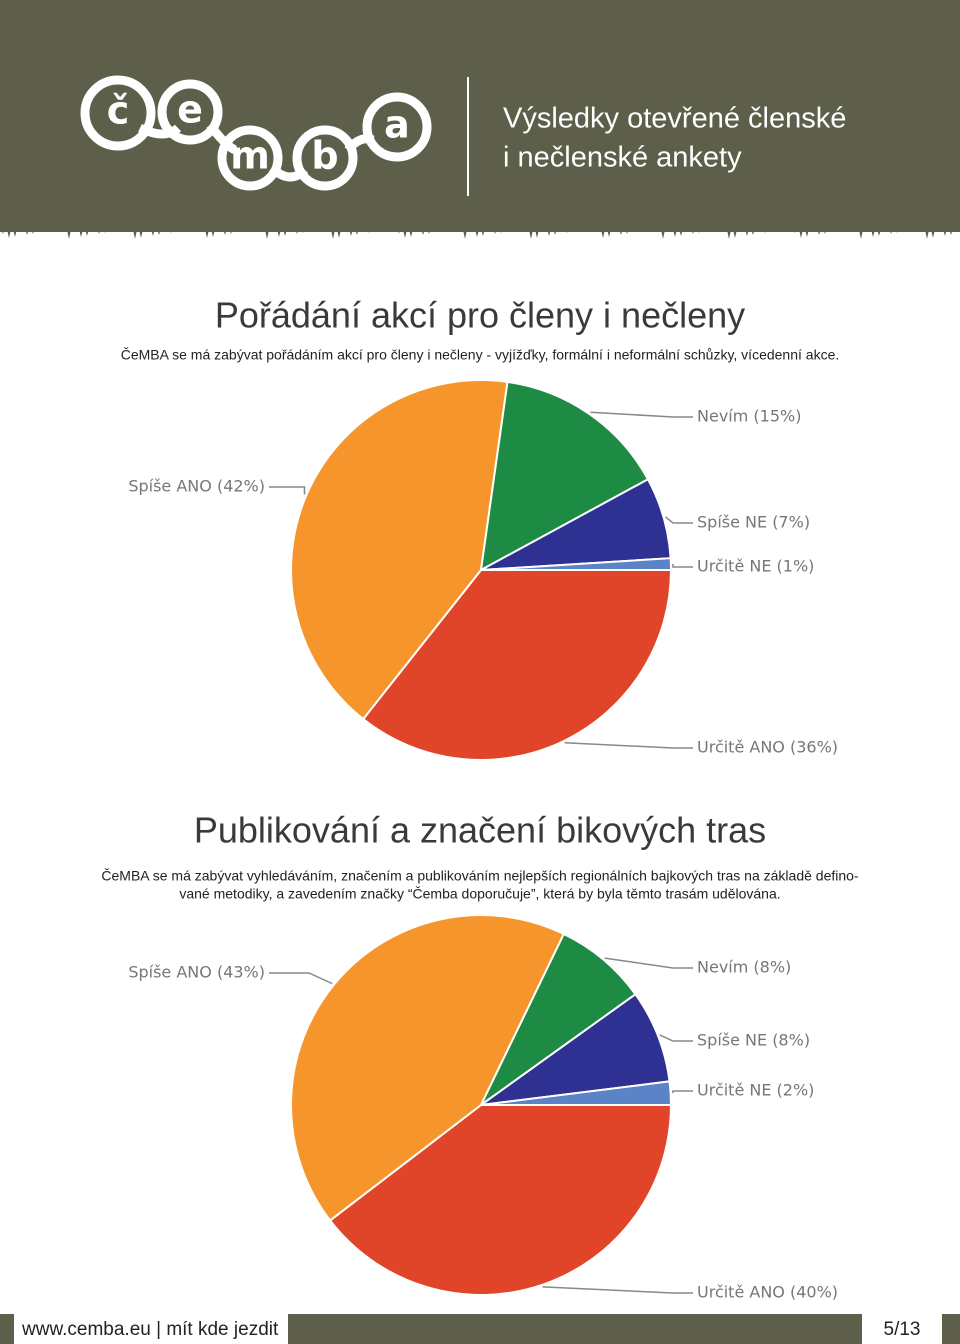 The image size is (960, 1344). Describe the element at coordinates (196, 972) in the screenshot. I see `slice-label: Spíše ANO (43%)` at that location.